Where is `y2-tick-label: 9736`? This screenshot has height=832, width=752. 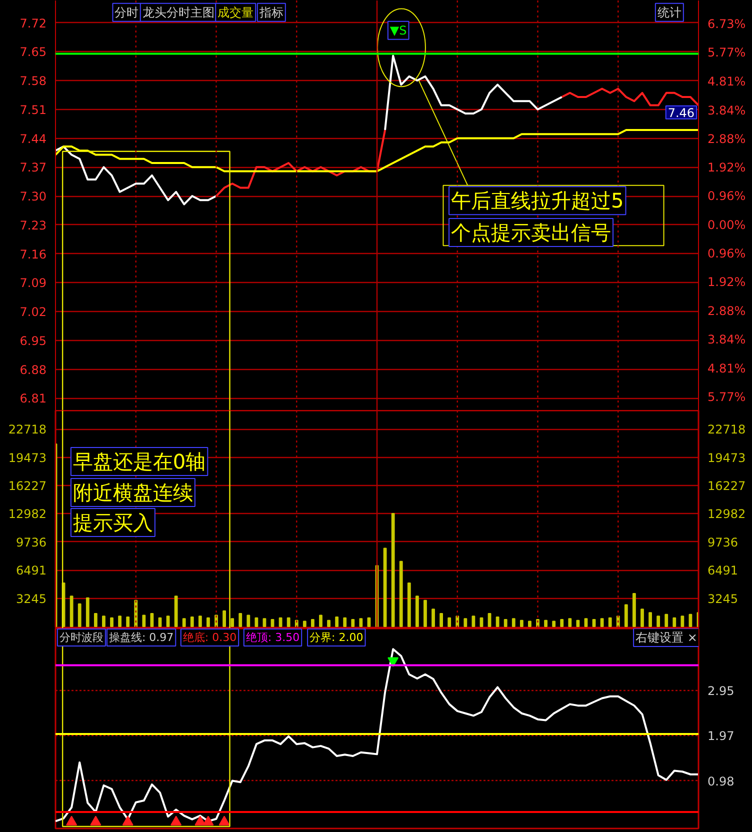
y2-tick-label: 9736 is located at coordinates (723, 542).